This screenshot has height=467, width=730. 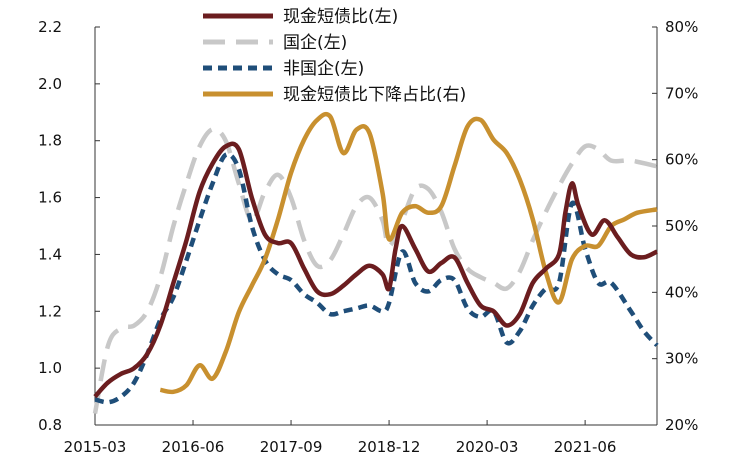 I want to click on legend: 现金短债比(左) 国企(左) 非国企(左) 现金短债比下降占比(右), so click(x=334, y=56).